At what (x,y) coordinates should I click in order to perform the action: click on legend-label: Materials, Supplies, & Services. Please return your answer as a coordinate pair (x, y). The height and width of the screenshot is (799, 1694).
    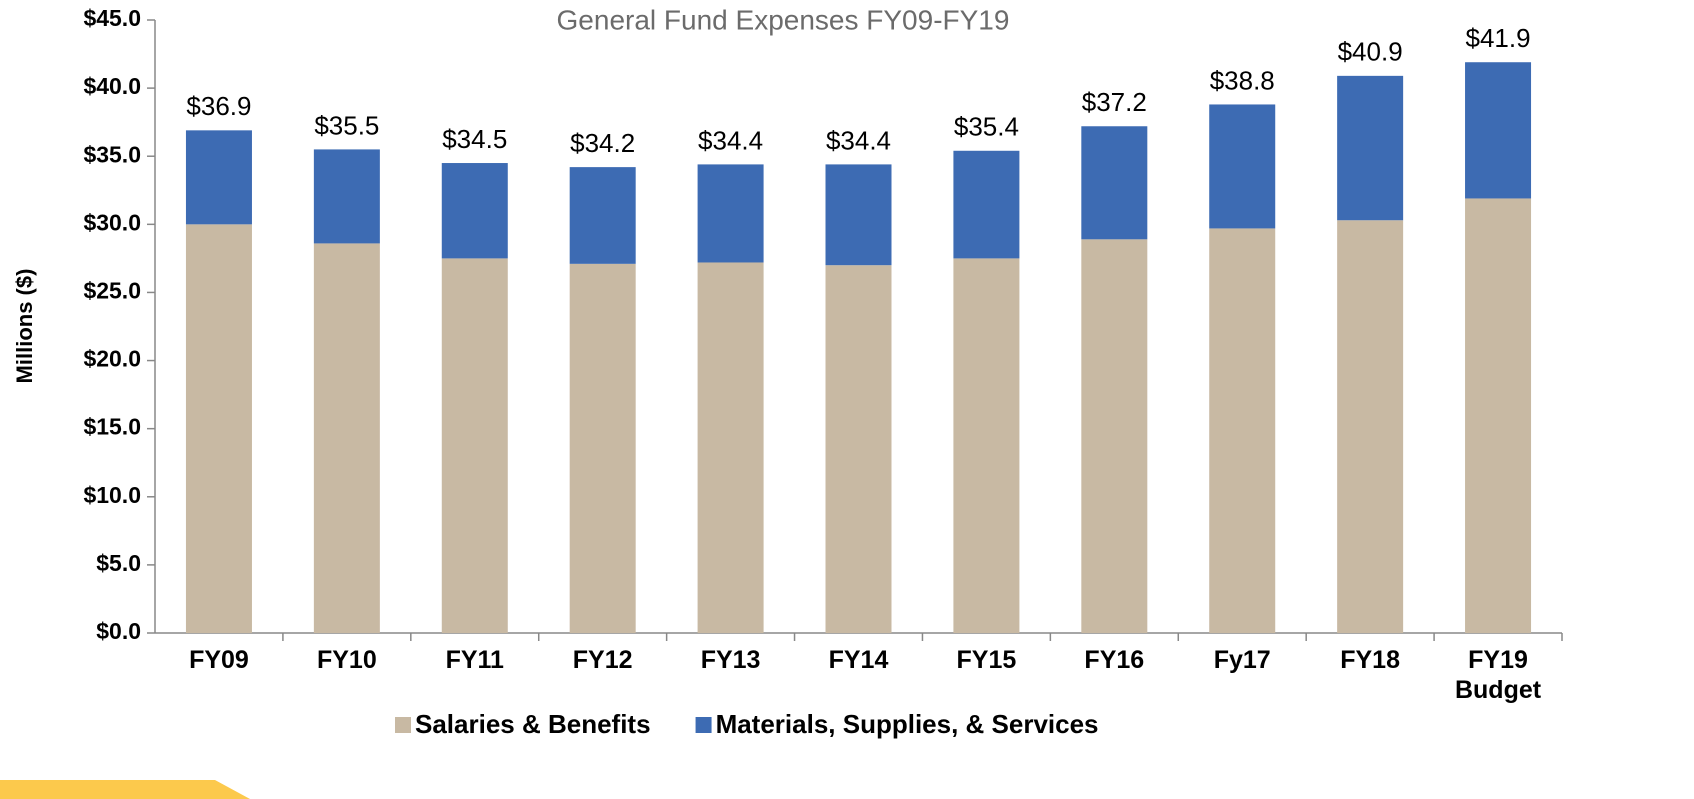
    Looking at the image, I should click on (907, 724).